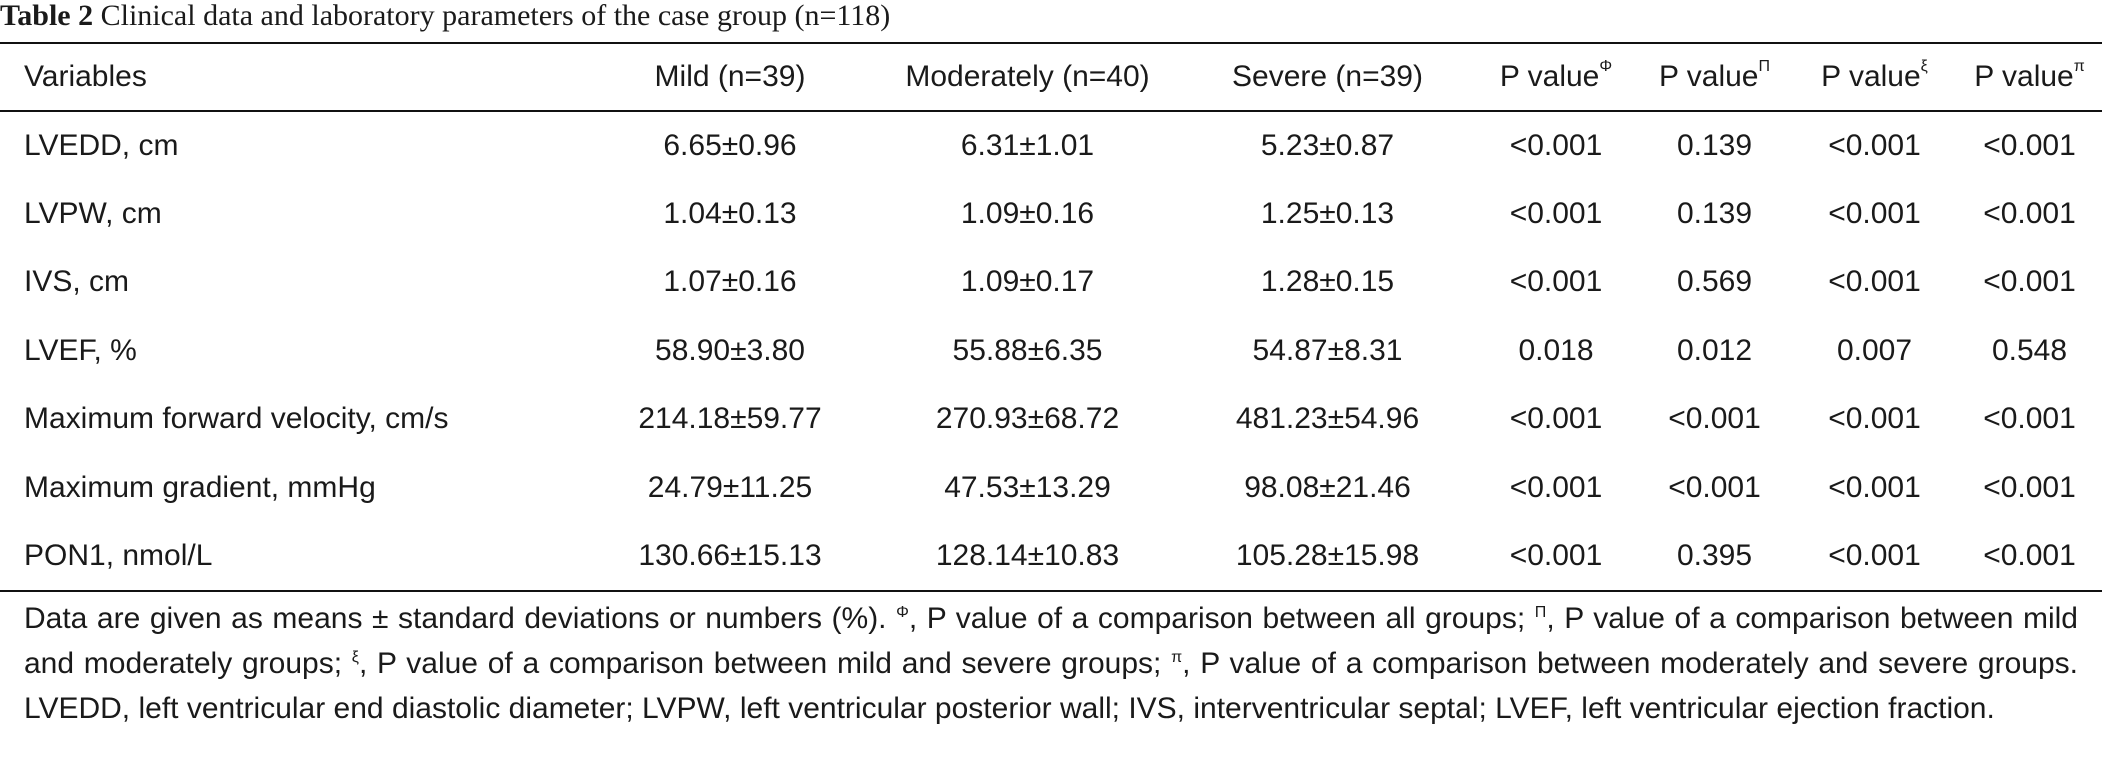 This screenshot has width=2102, height=778. I want to click on value-cell: 54.87±8.31, so click(1327, 350).